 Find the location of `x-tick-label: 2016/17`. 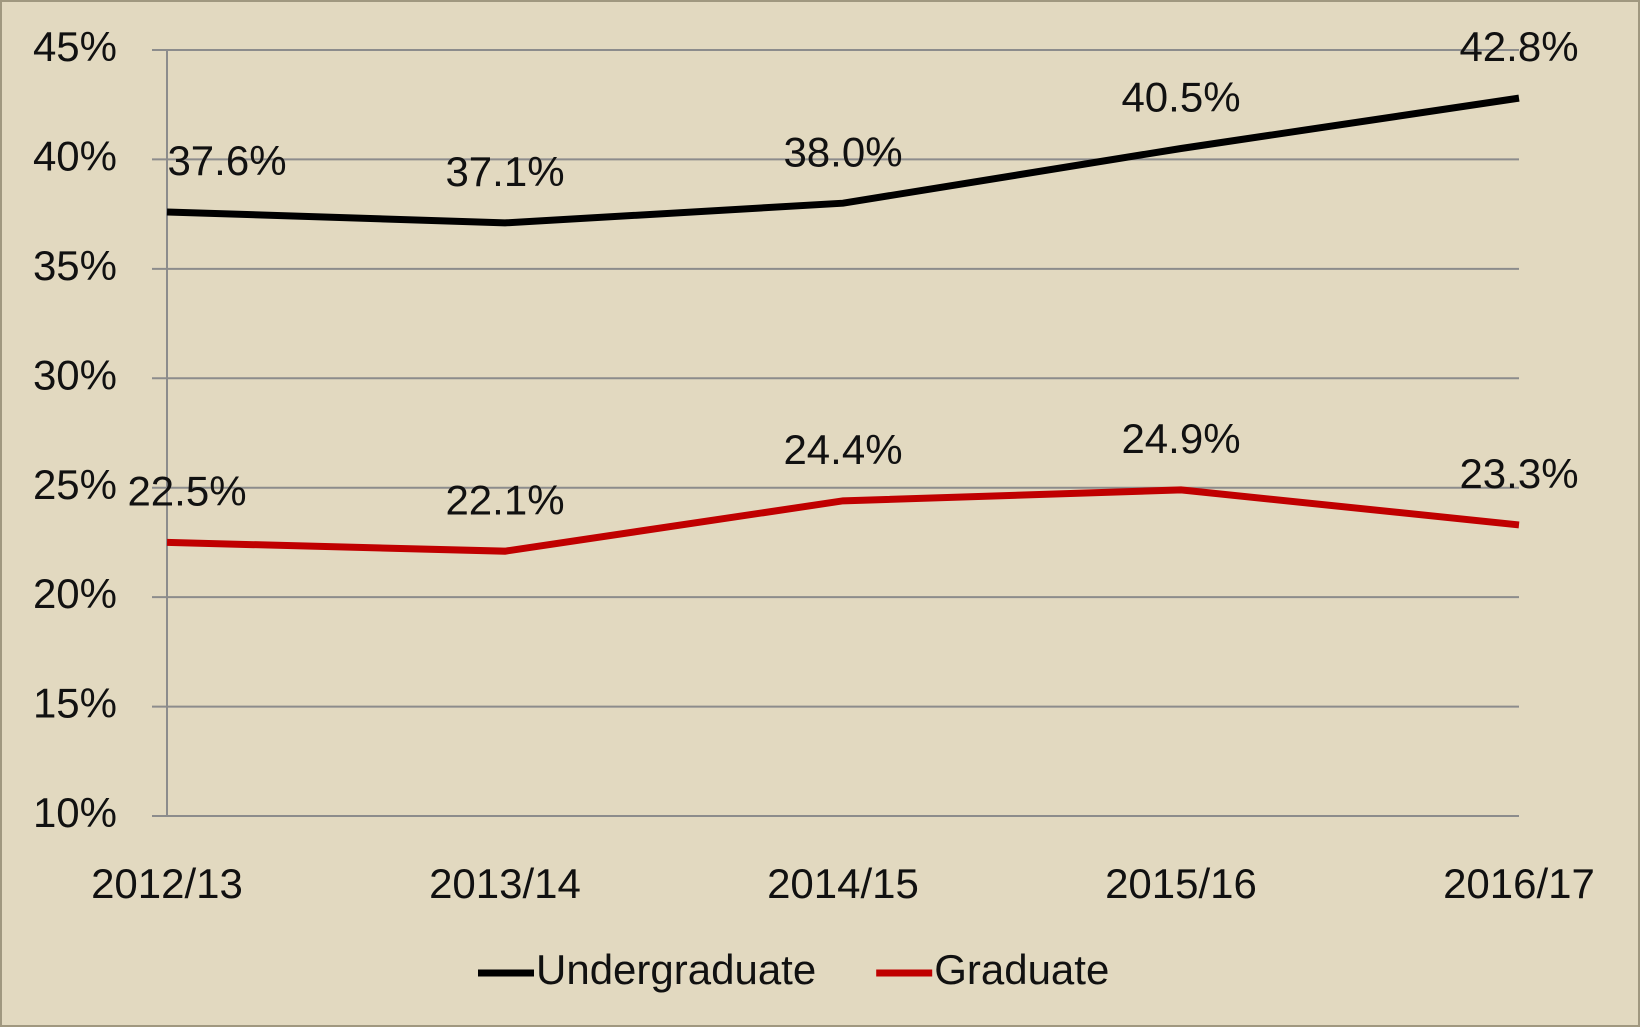

x-tick-label: 2016/17 is located at coordinates (1519, 883).